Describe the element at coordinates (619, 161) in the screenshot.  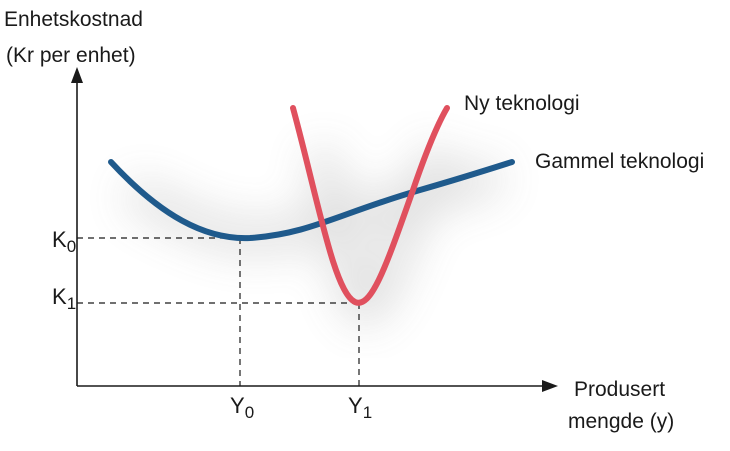
I see `old-technology-label: Gammel teknologi` at that location.